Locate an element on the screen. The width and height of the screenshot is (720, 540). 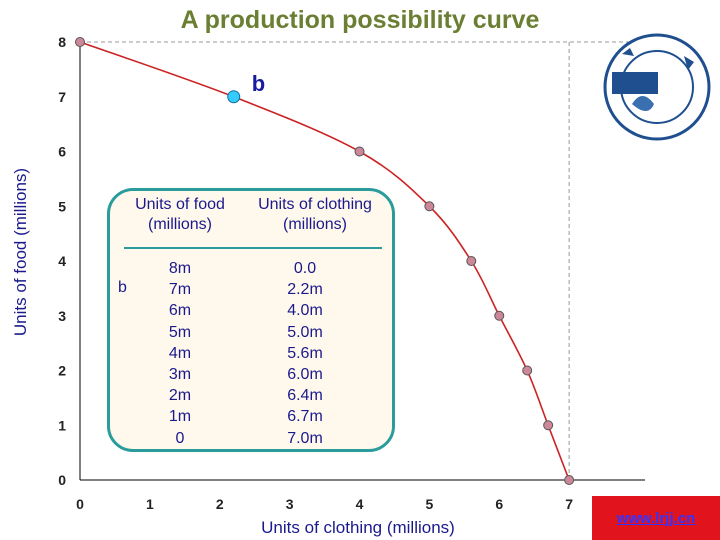
website-link: www.lrjj.cn is located at coordinates (656, 518).